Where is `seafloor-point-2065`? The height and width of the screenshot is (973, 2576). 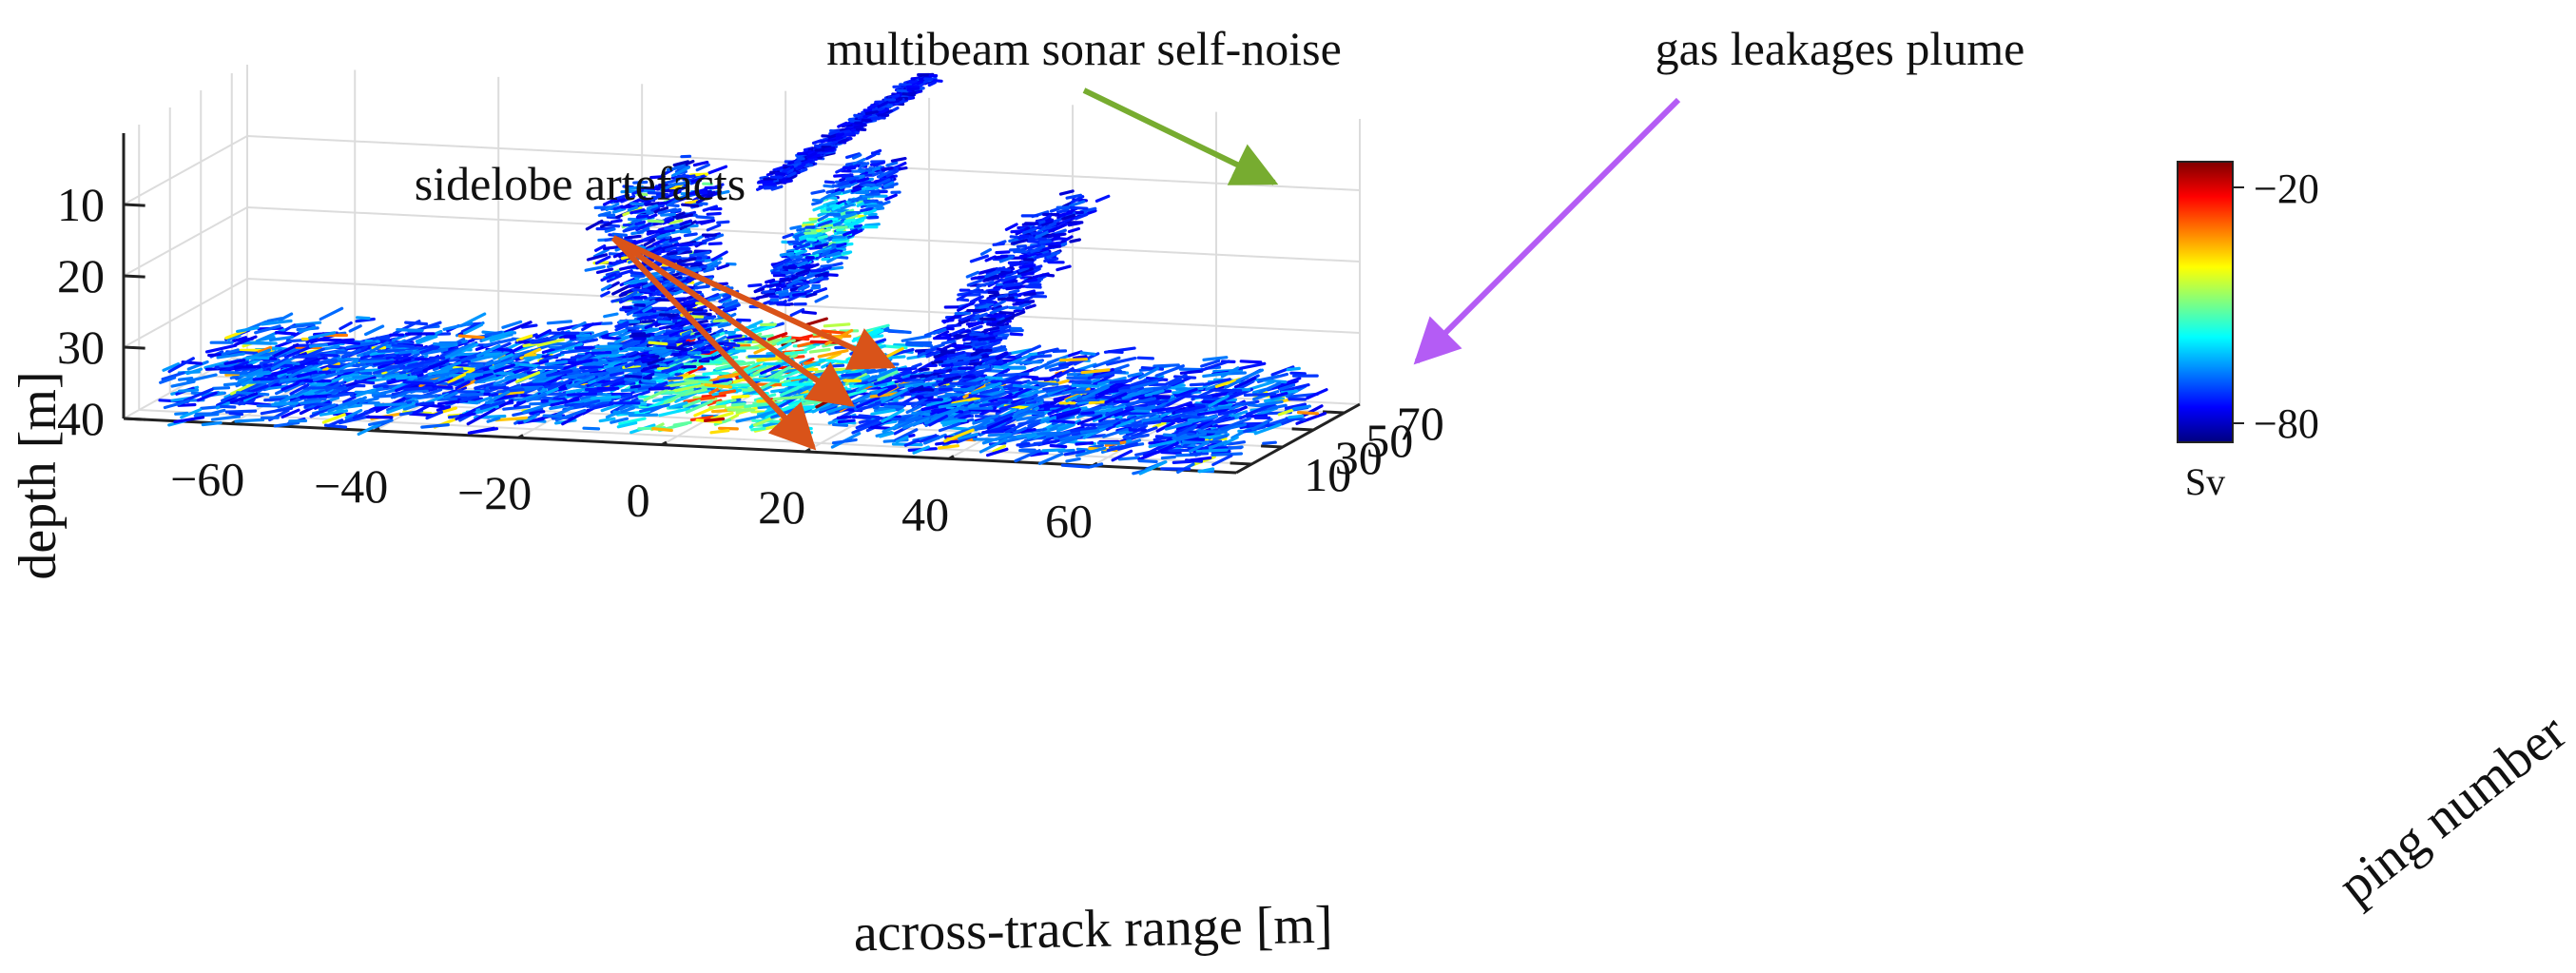 seafloor-point-2065 is located at coordinates (623, 339).